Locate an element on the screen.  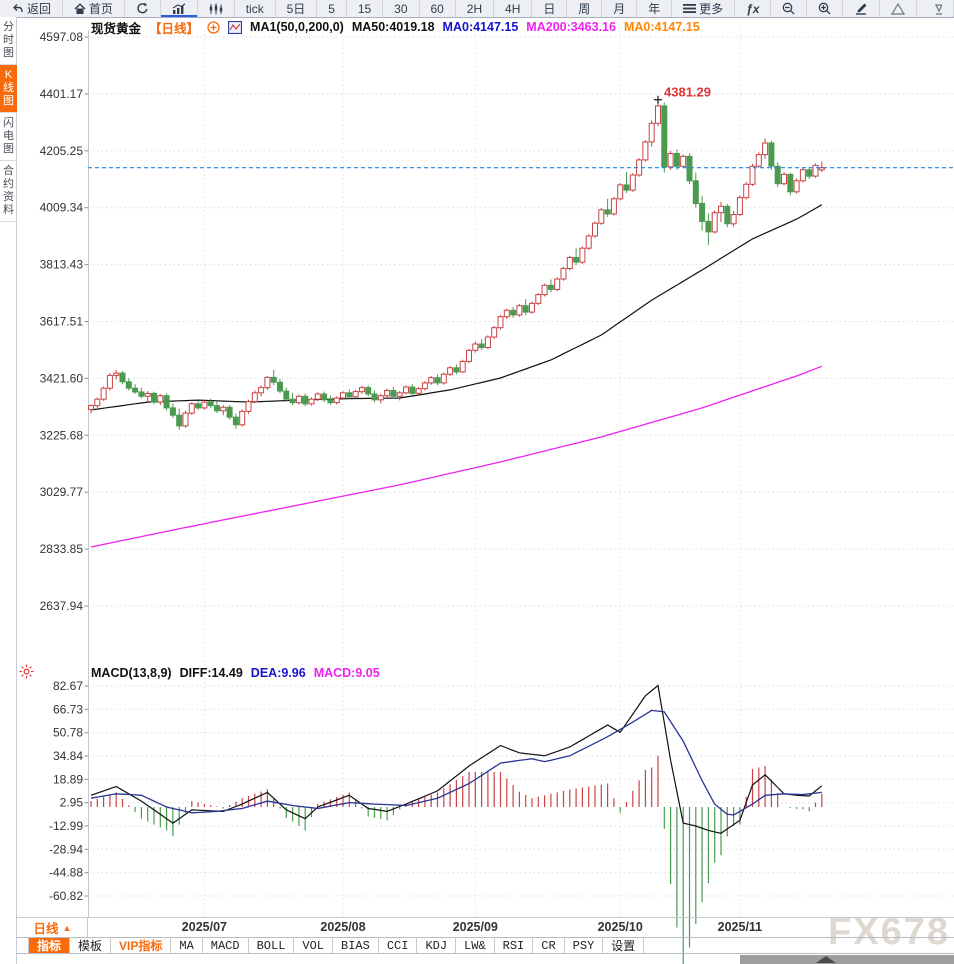
indicator-tab-MACD: MACD is located at coordinates (226, 945).